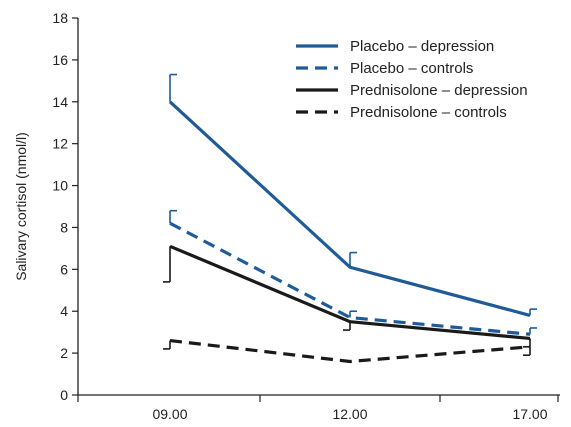 Image resolution: width=571 pixels, height=427 pixels. What do you see at coordinates (422, 46) in the screenshot?
I see `legend-label: Placebo – depression` at bounding box center [422, 46].